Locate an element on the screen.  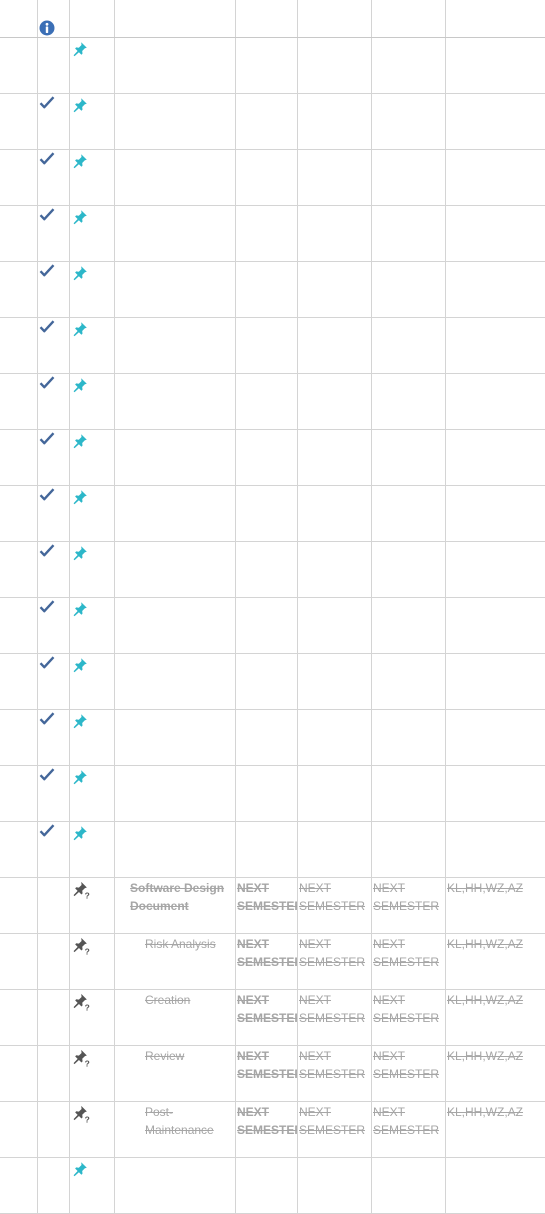
header-cell-duration is located at coordinates (267, 18).